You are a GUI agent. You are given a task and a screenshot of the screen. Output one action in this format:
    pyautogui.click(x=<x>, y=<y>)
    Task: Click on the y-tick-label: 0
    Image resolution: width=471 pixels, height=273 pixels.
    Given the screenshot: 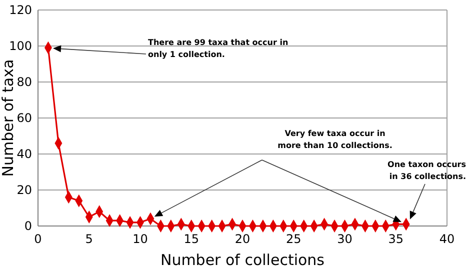 What is the action you would take?
    pyautogui.click(x=28, y=226)
    